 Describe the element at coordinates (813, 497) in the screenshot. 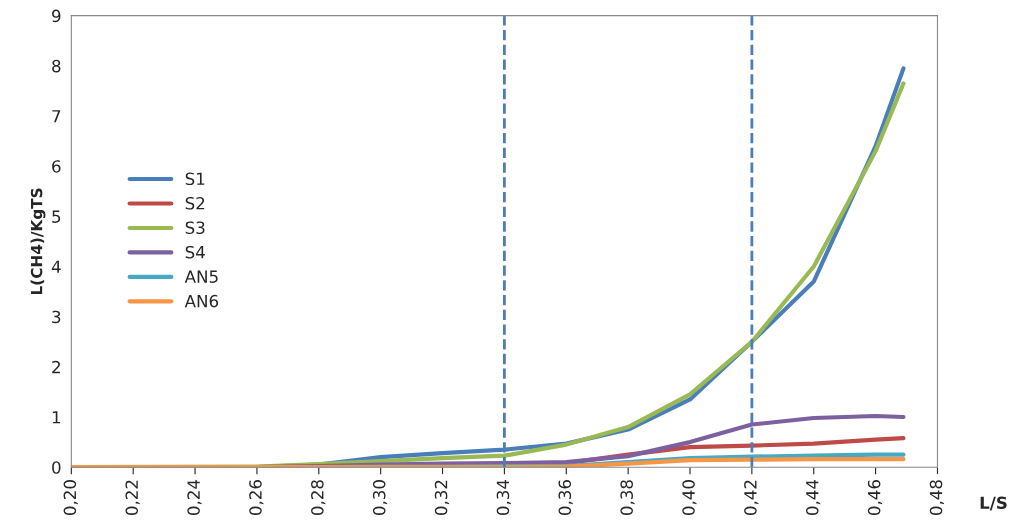

I see `x-tick-label: 0,44` at that location.